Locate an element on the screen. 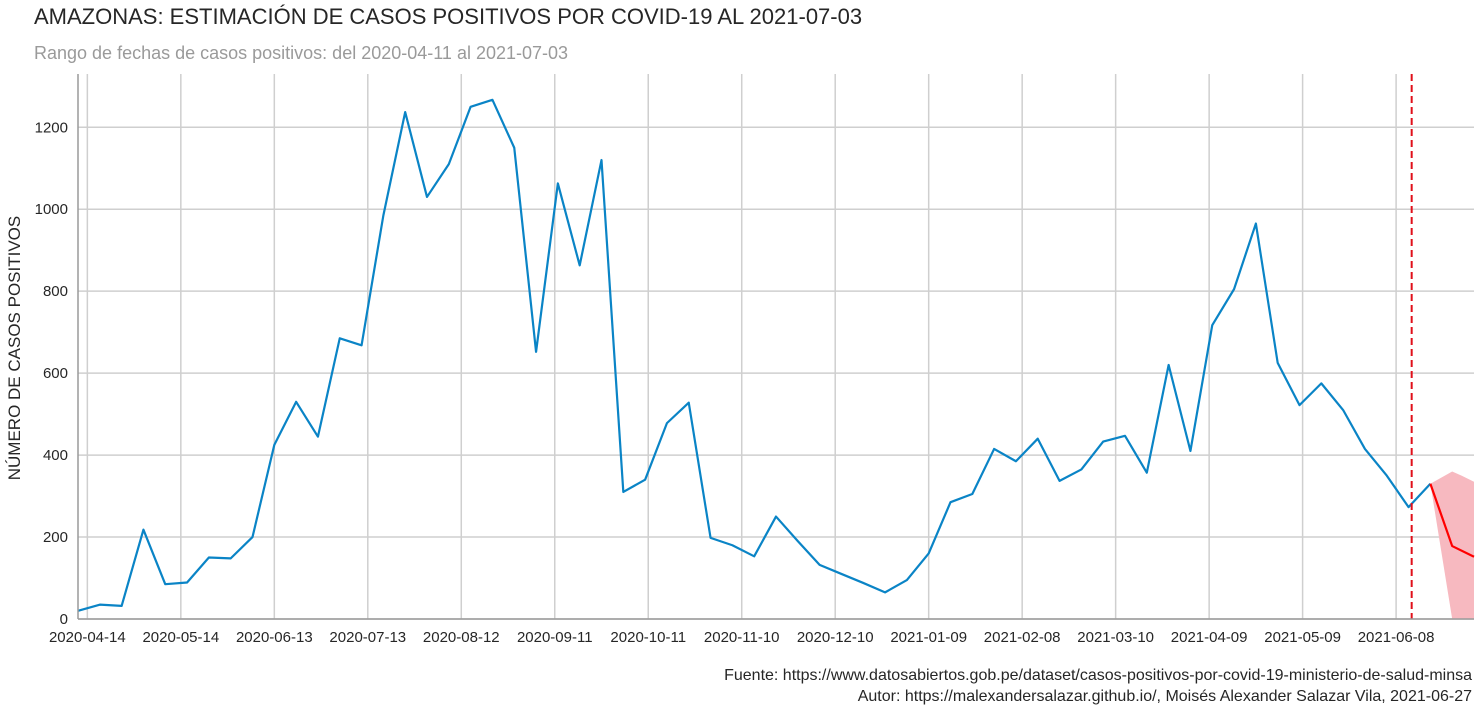  x-tick-label: 2021-03-10 is located at coordinates (1115, 637).